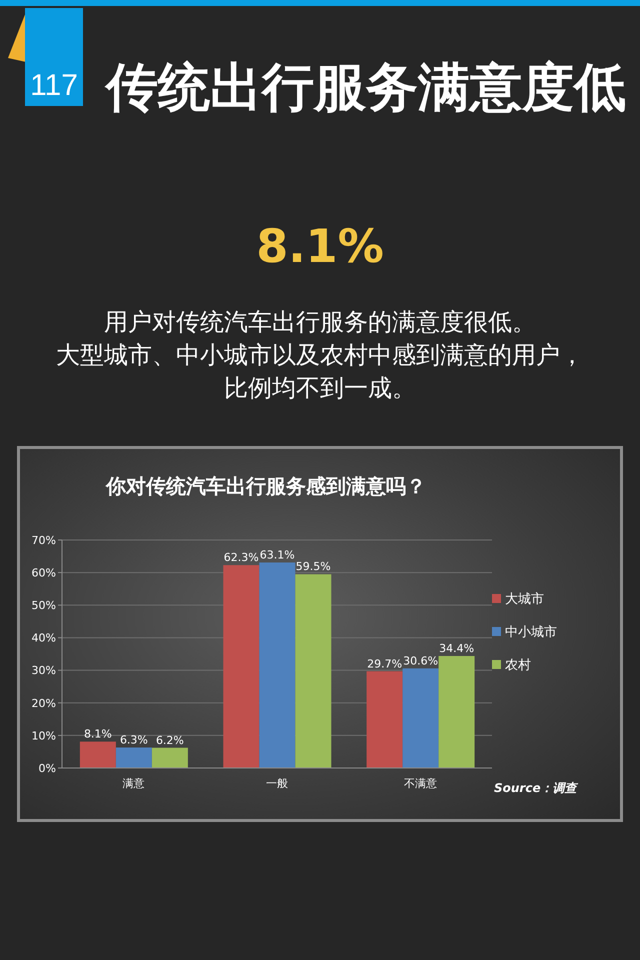  I want to click on chart-title: 传统出行服务满意度低, so click(366, 88).